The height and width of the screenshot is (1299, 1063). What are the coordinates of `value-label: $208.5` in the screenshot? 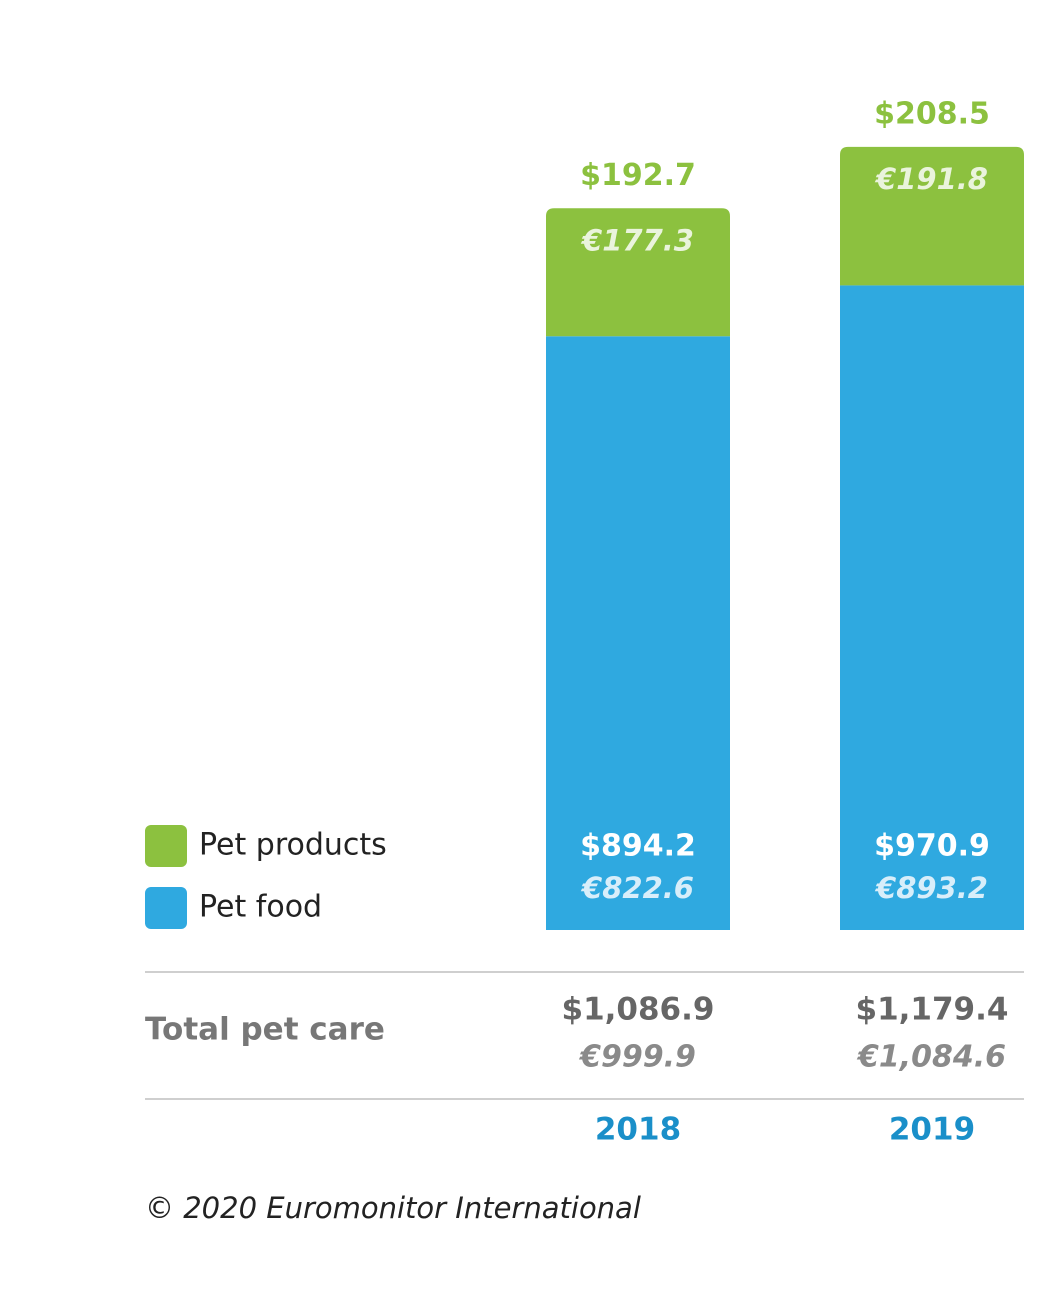 It's located at (932, 113).